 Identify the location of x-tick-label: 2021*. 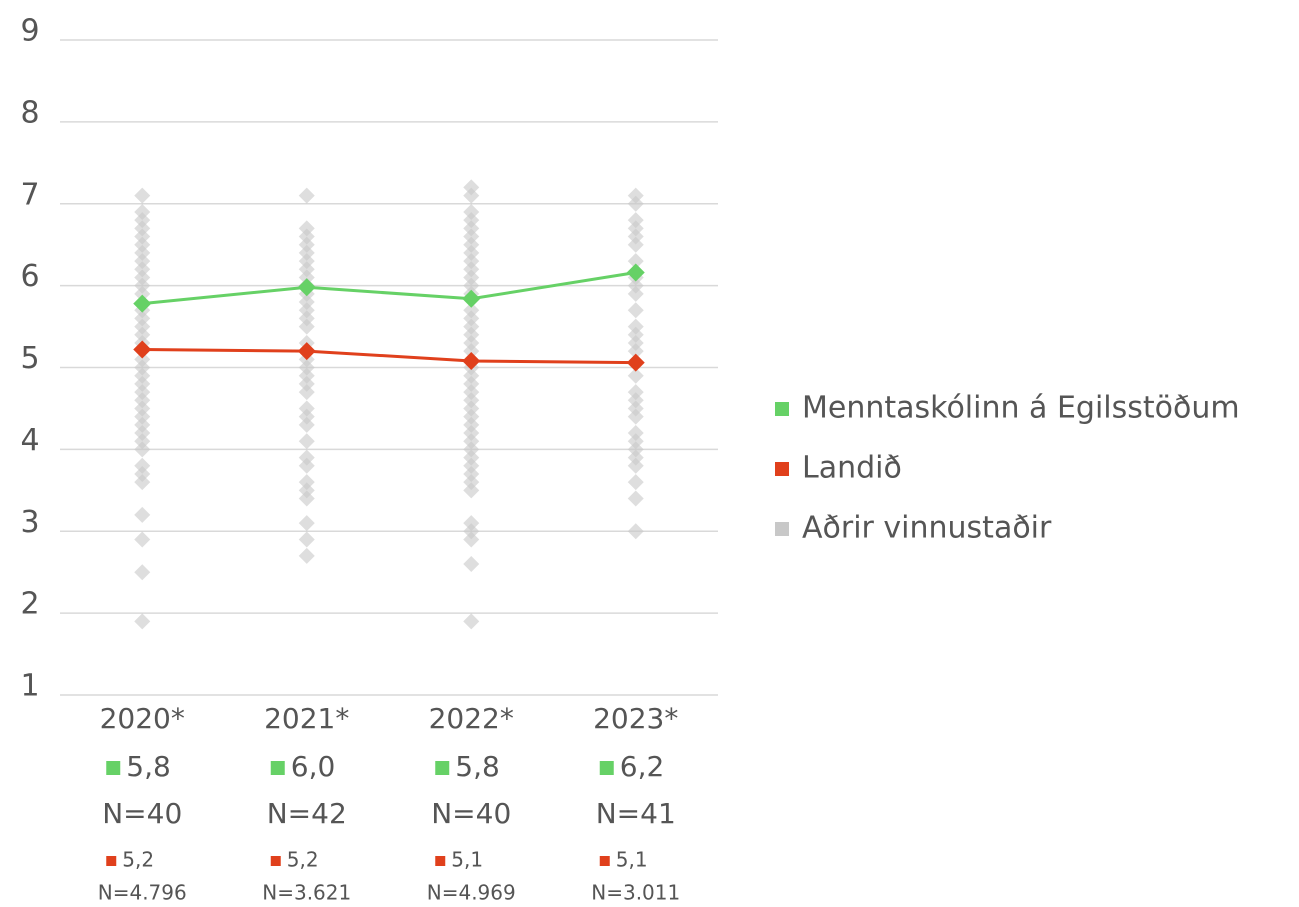
(306, 718).